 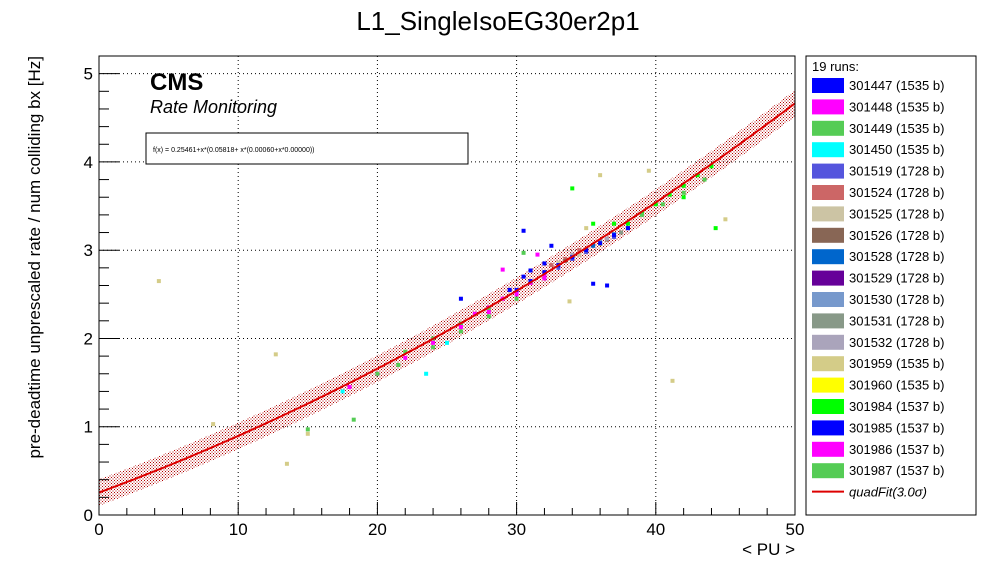 I want to click on legend-header: 19 runs:, so click(x=835, y=66).